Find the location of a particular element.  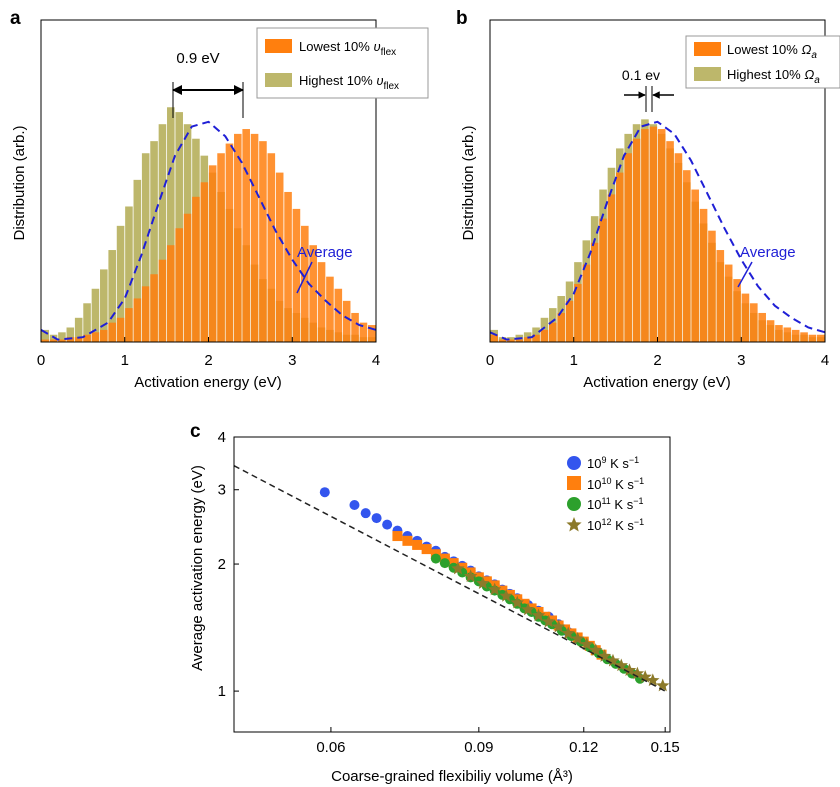

panel-a-xtick-label-3: 3 is located at coordinates (292, 360).